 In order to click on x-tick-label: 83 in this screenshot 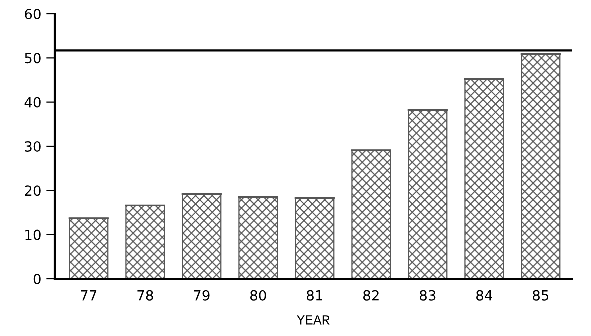, I will do `click(428, 295)`.